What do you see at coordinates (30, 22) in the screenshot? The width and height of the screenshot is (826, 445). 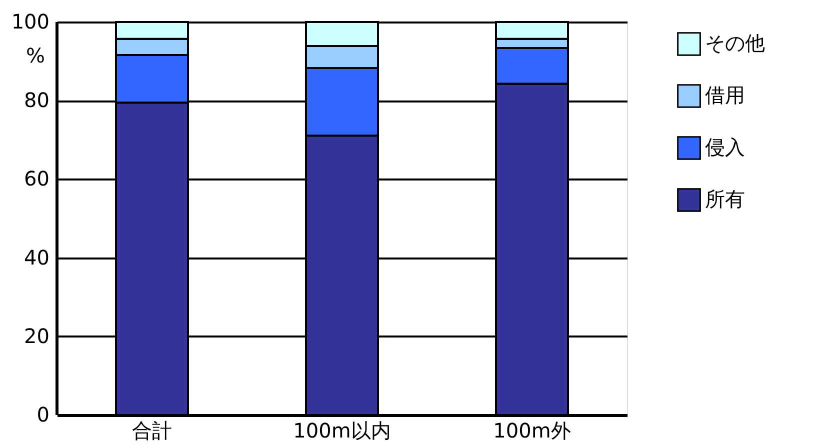 I see `y-tick-label: 100` at bounding box center [30, 22].